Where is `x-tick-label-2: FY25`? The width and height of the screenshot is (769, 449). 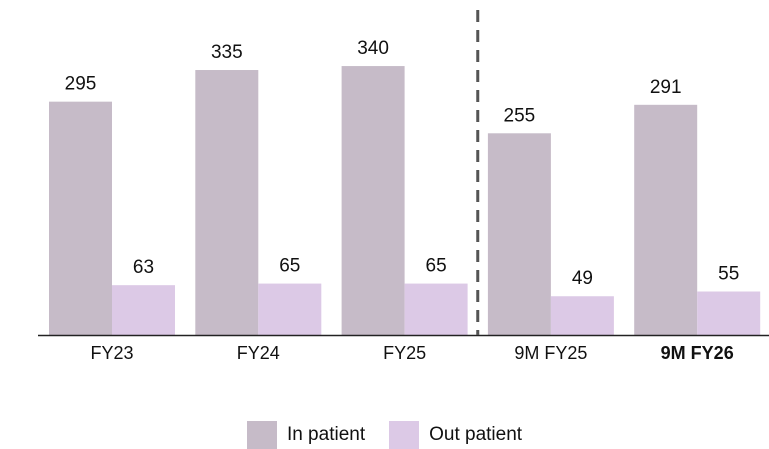
x-tick-label-2: FY25 is located at coordinates (404, 353).